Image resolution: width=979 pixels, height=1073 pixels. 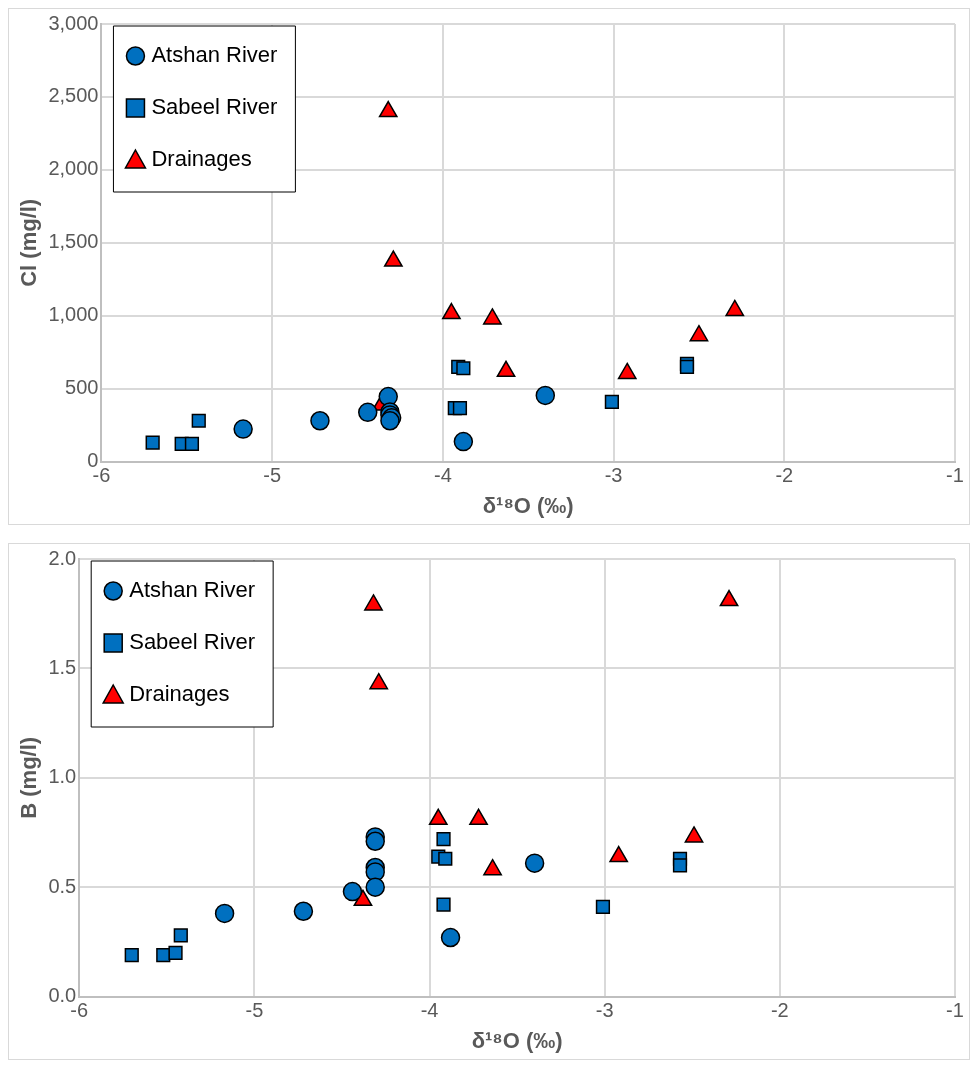 I want to click on y-tick-label: 1.5, so click(x=62, y=666).